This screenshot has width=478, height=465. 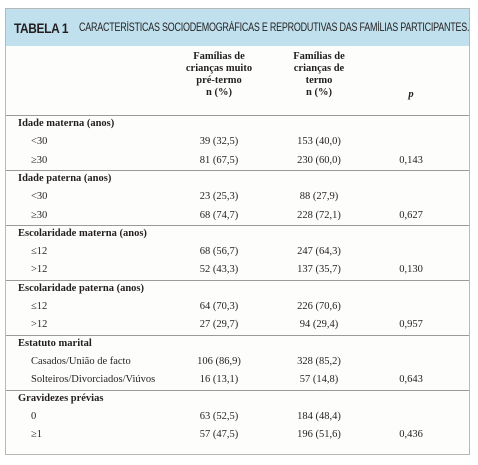 What do you see at coordinates (319, 80) in the screenshot?
I see `column-header: termo` at bounding box center [319, 80].